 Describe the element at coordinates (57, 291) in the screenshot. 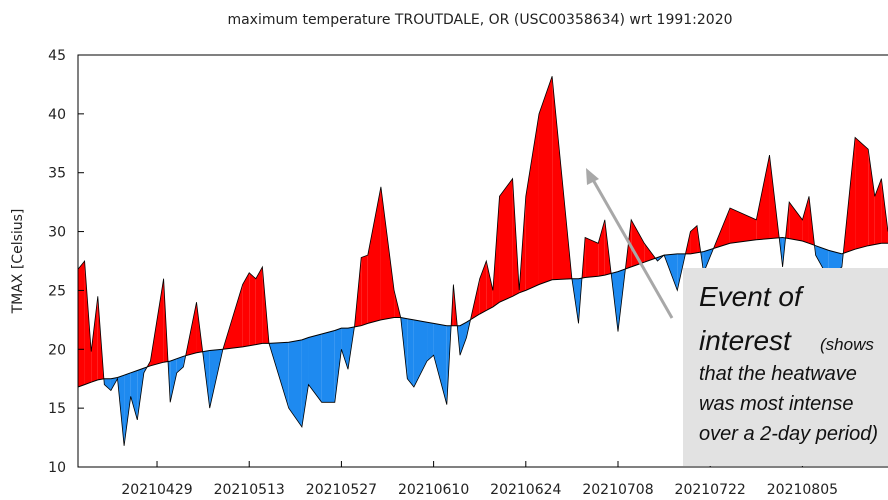

I see `y-tick-label: 25` at that location.